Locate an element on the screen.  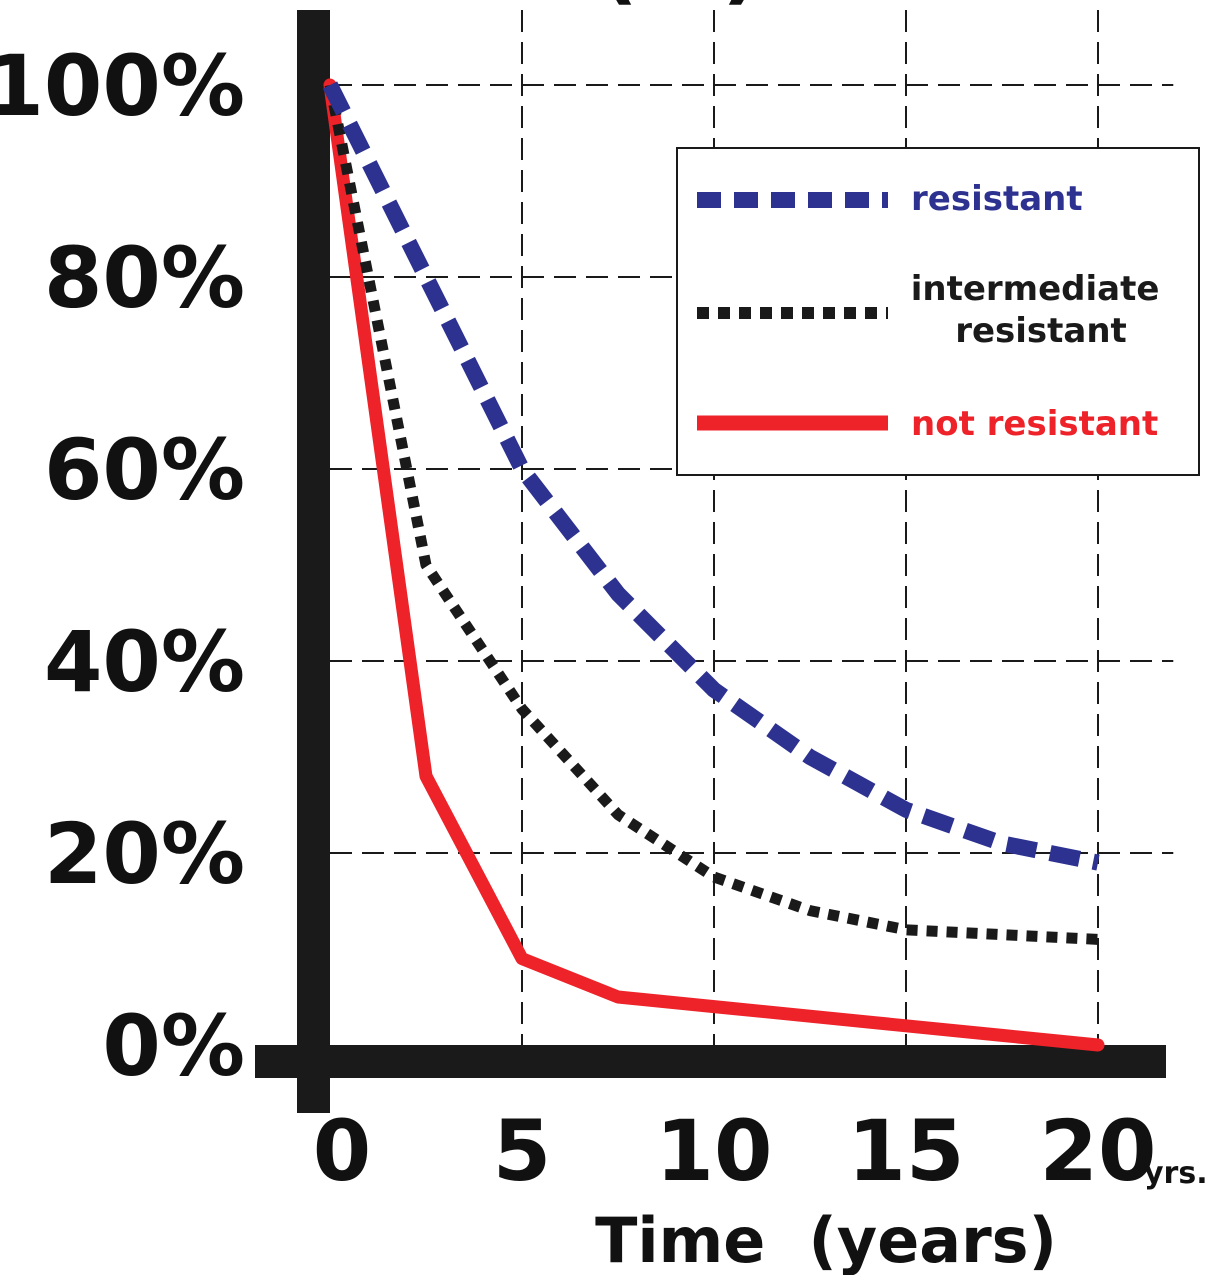
x-tick-labels: 0 5 10 15 20 is located at coordinates (735, 1151).